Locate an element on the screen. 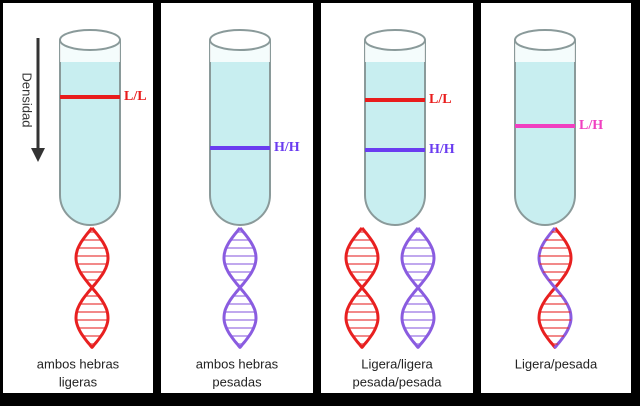 This screenshot has height=406, width=640. caption: Ligera/pesada is located at coordinates (556, 363).